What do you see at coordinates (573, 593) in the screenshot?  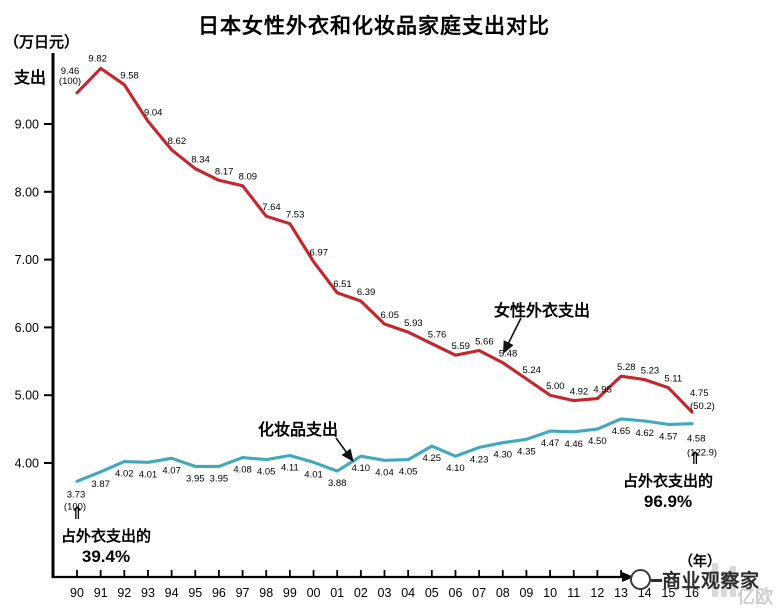 I see `x-tick-label: 11` at bounding box center [573, 593].